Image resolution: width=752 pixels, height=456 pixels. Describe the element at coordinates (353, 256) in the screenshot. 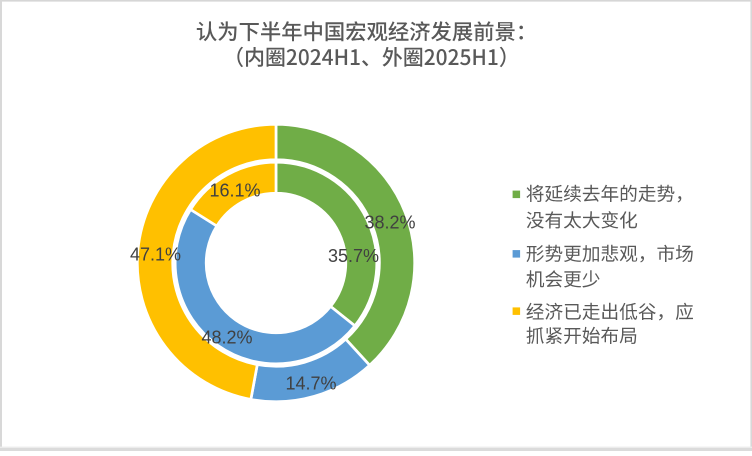

I see `svg-text: 35.7%` at that location.